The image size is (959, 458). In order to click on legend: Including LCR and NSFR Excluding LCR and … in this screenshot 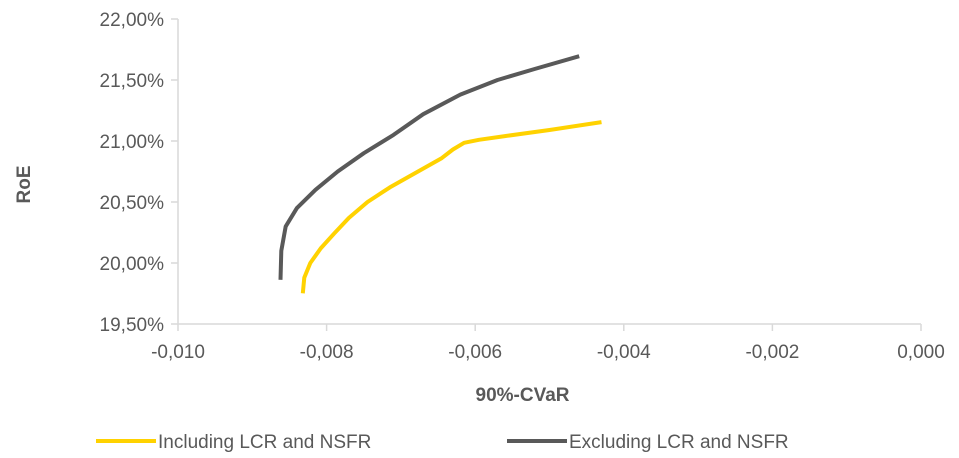, I will do `click(442, 442)`.